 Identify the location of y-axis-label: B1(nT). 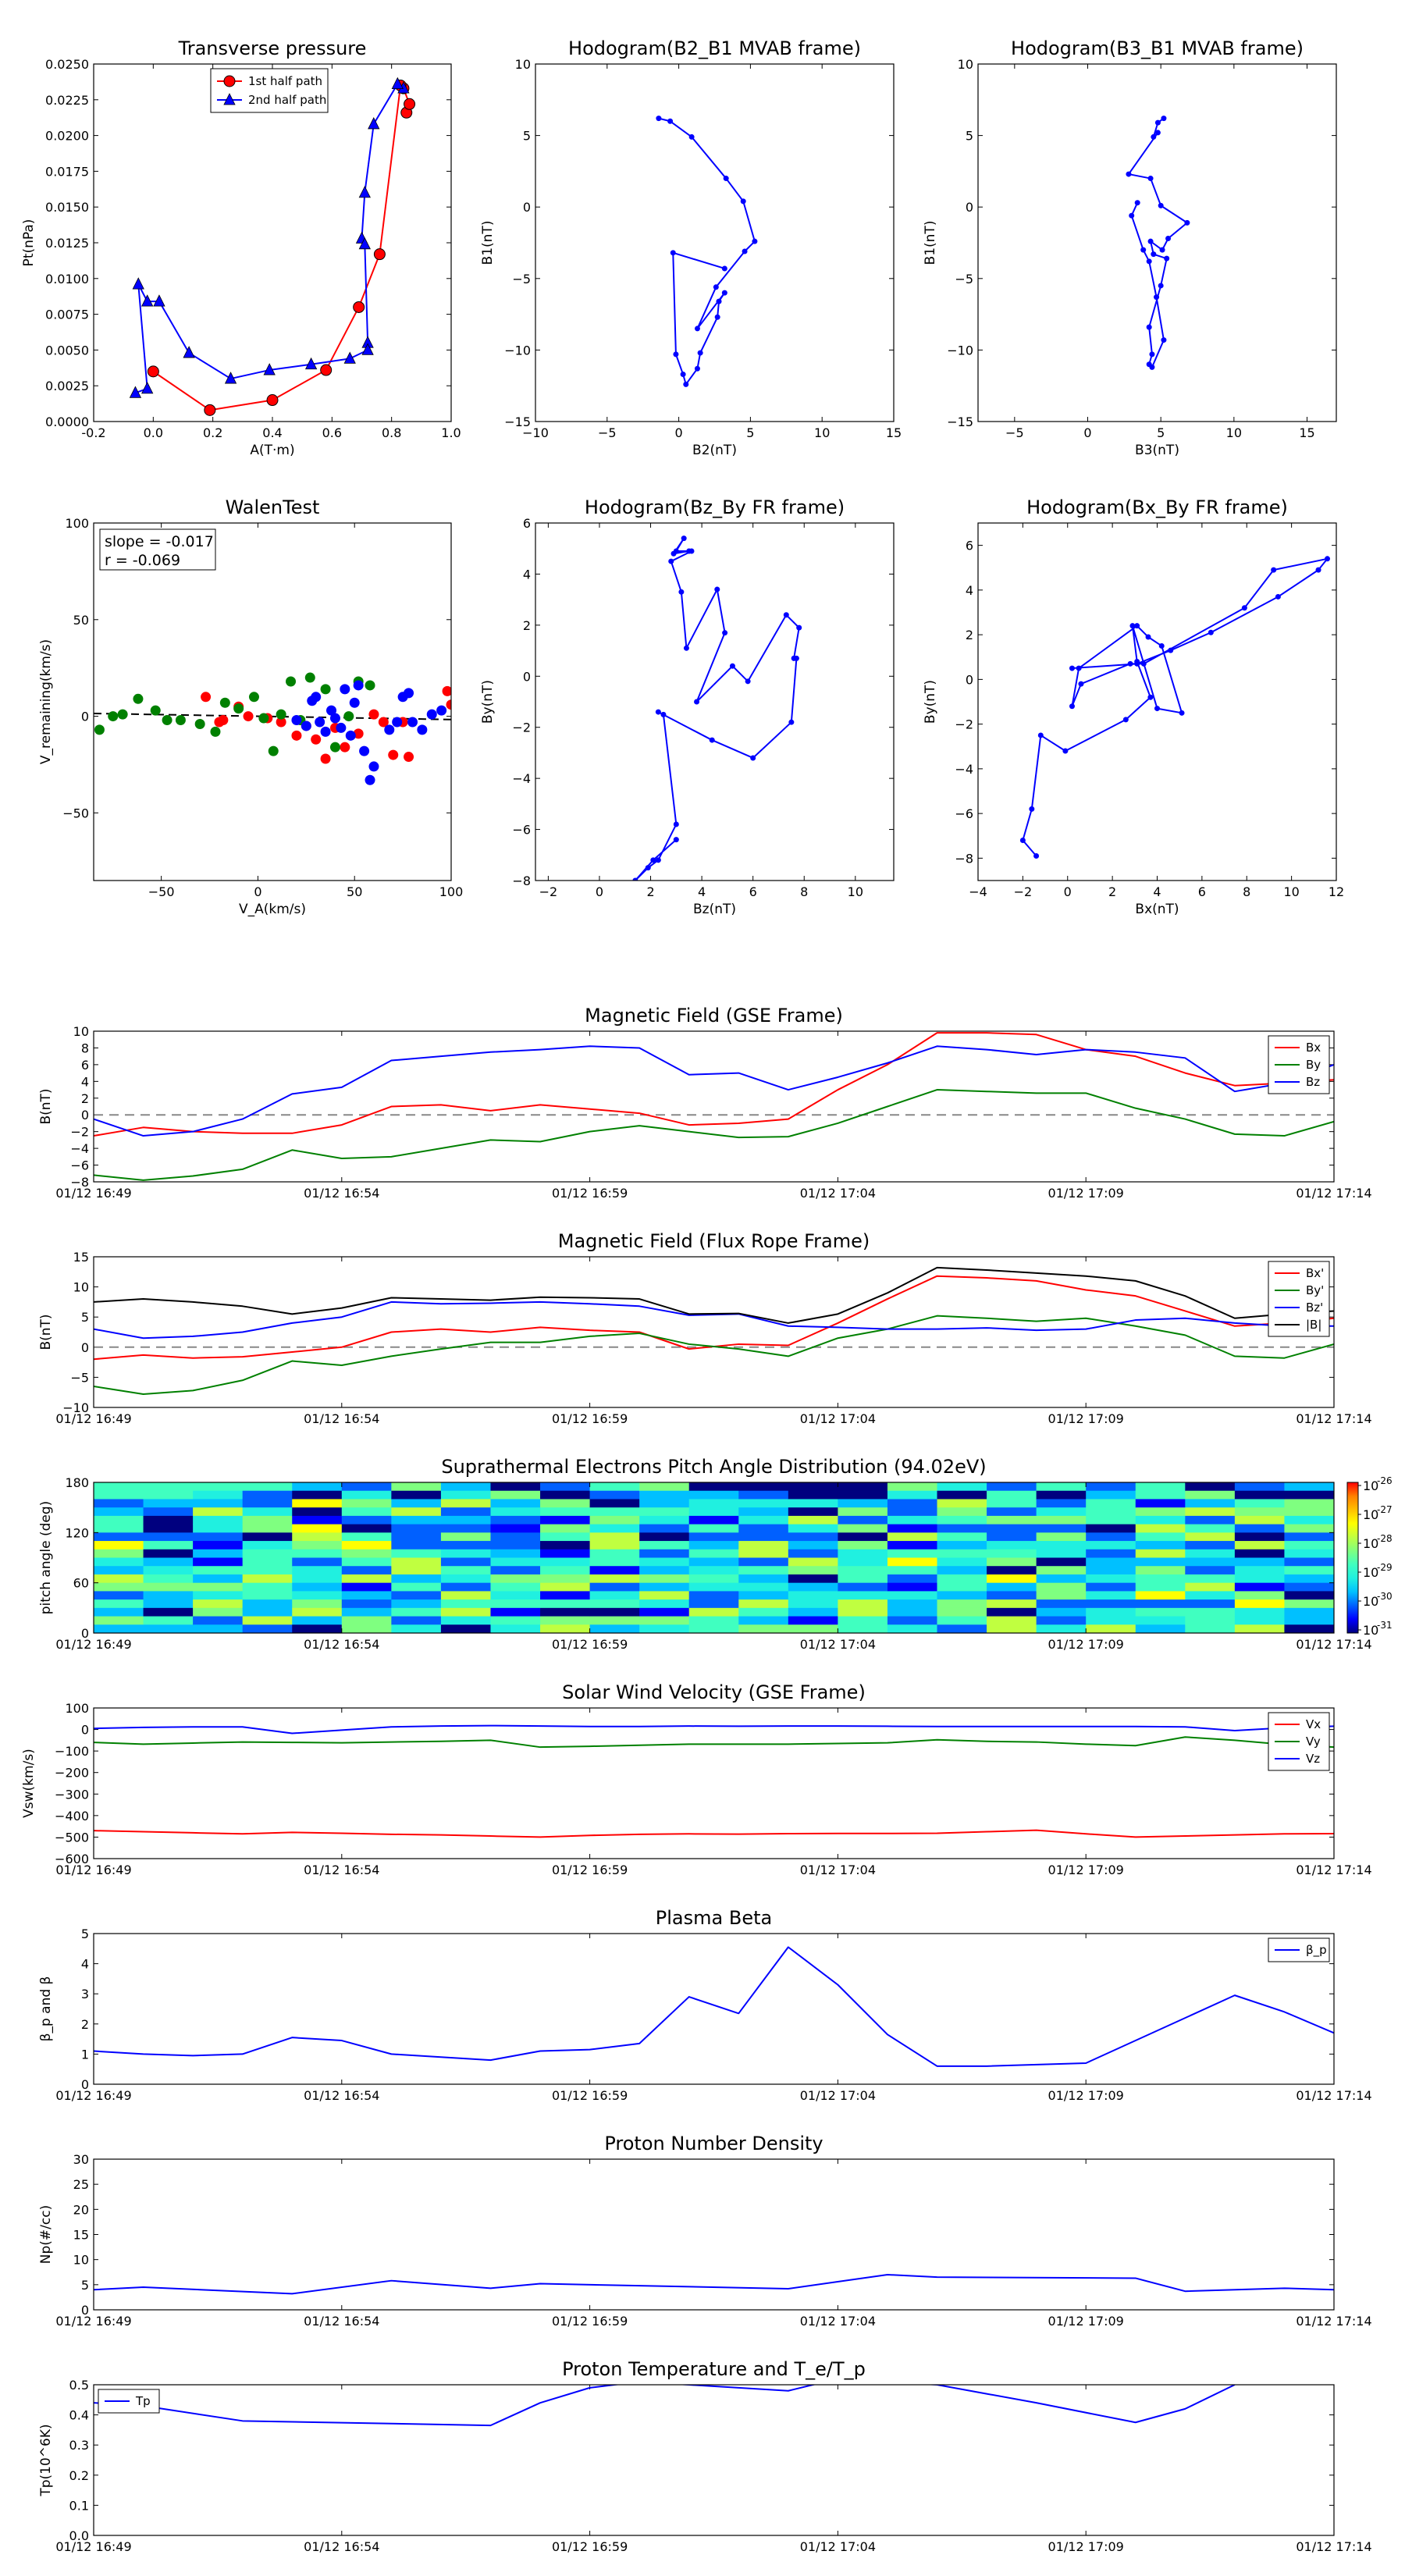
(488, 243).